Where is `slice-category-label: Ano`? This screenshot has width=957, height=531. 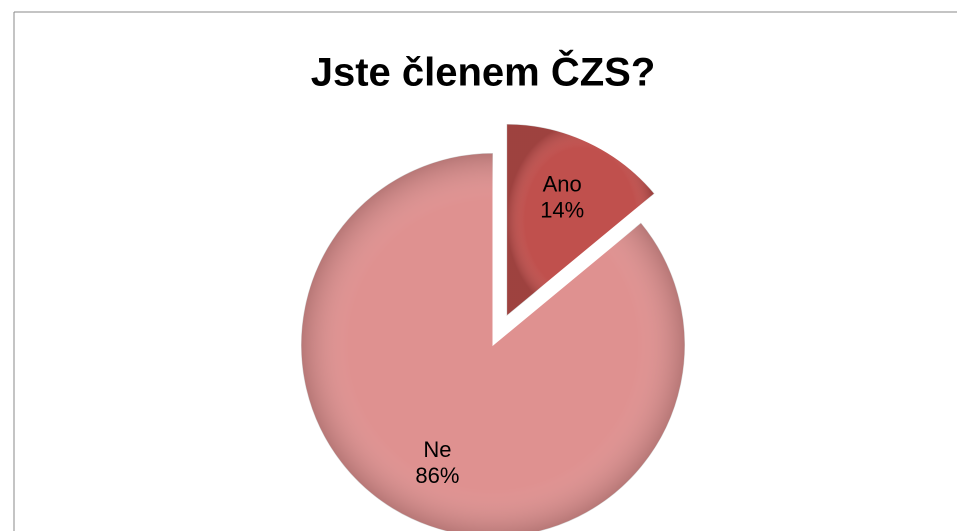
slice-category-label: Ano is located at coordinates (562, 184).